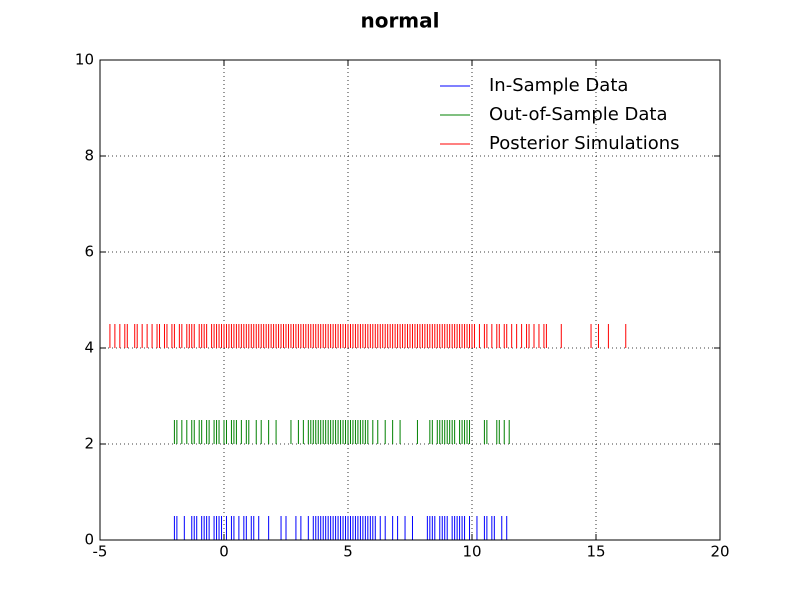  I want to click on y-tick-label: 2, so click(89, 444).